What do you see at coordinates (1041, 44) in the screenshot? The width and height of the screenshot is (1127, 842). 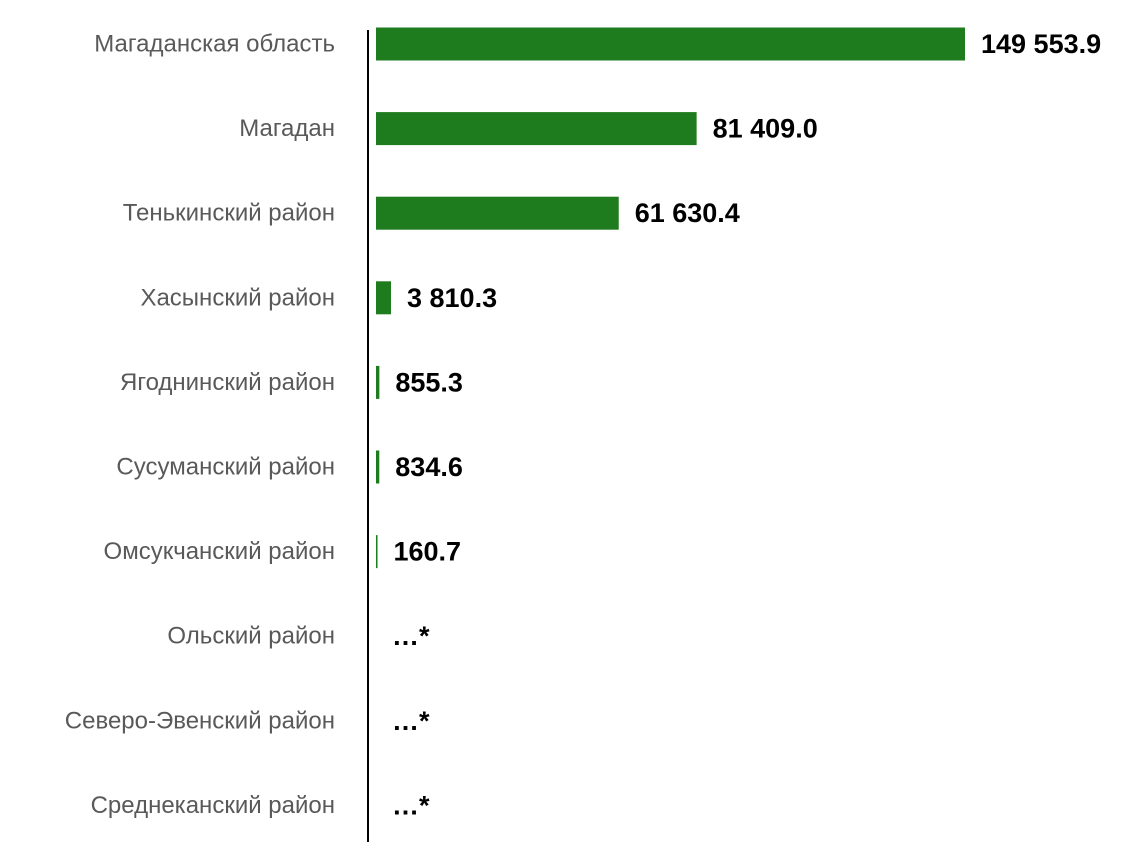 I see `value-label: 149 553.9` at bounding box center [1041, 44].